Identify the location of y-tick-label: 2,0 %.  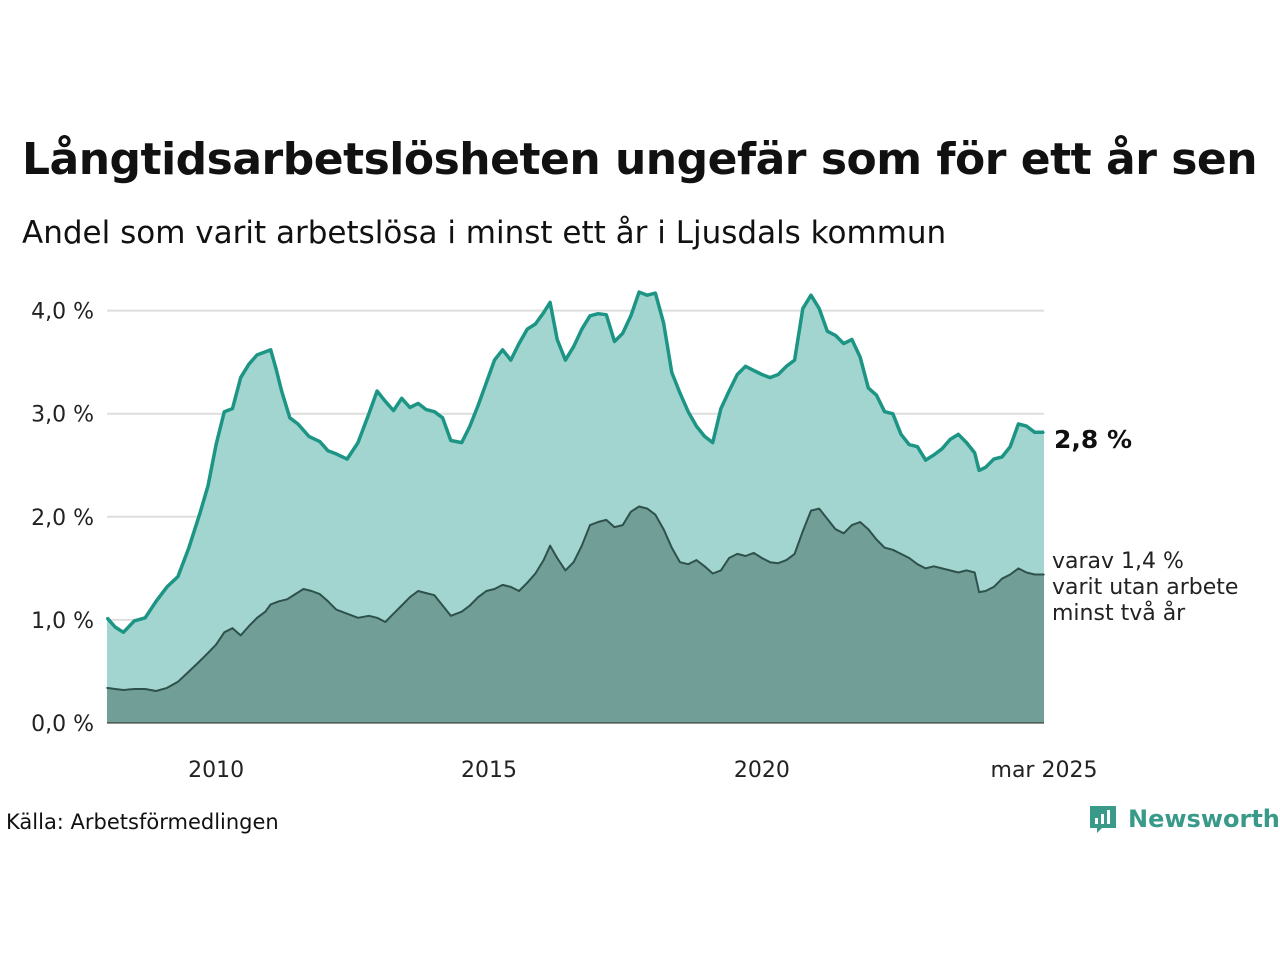
(62, 518).